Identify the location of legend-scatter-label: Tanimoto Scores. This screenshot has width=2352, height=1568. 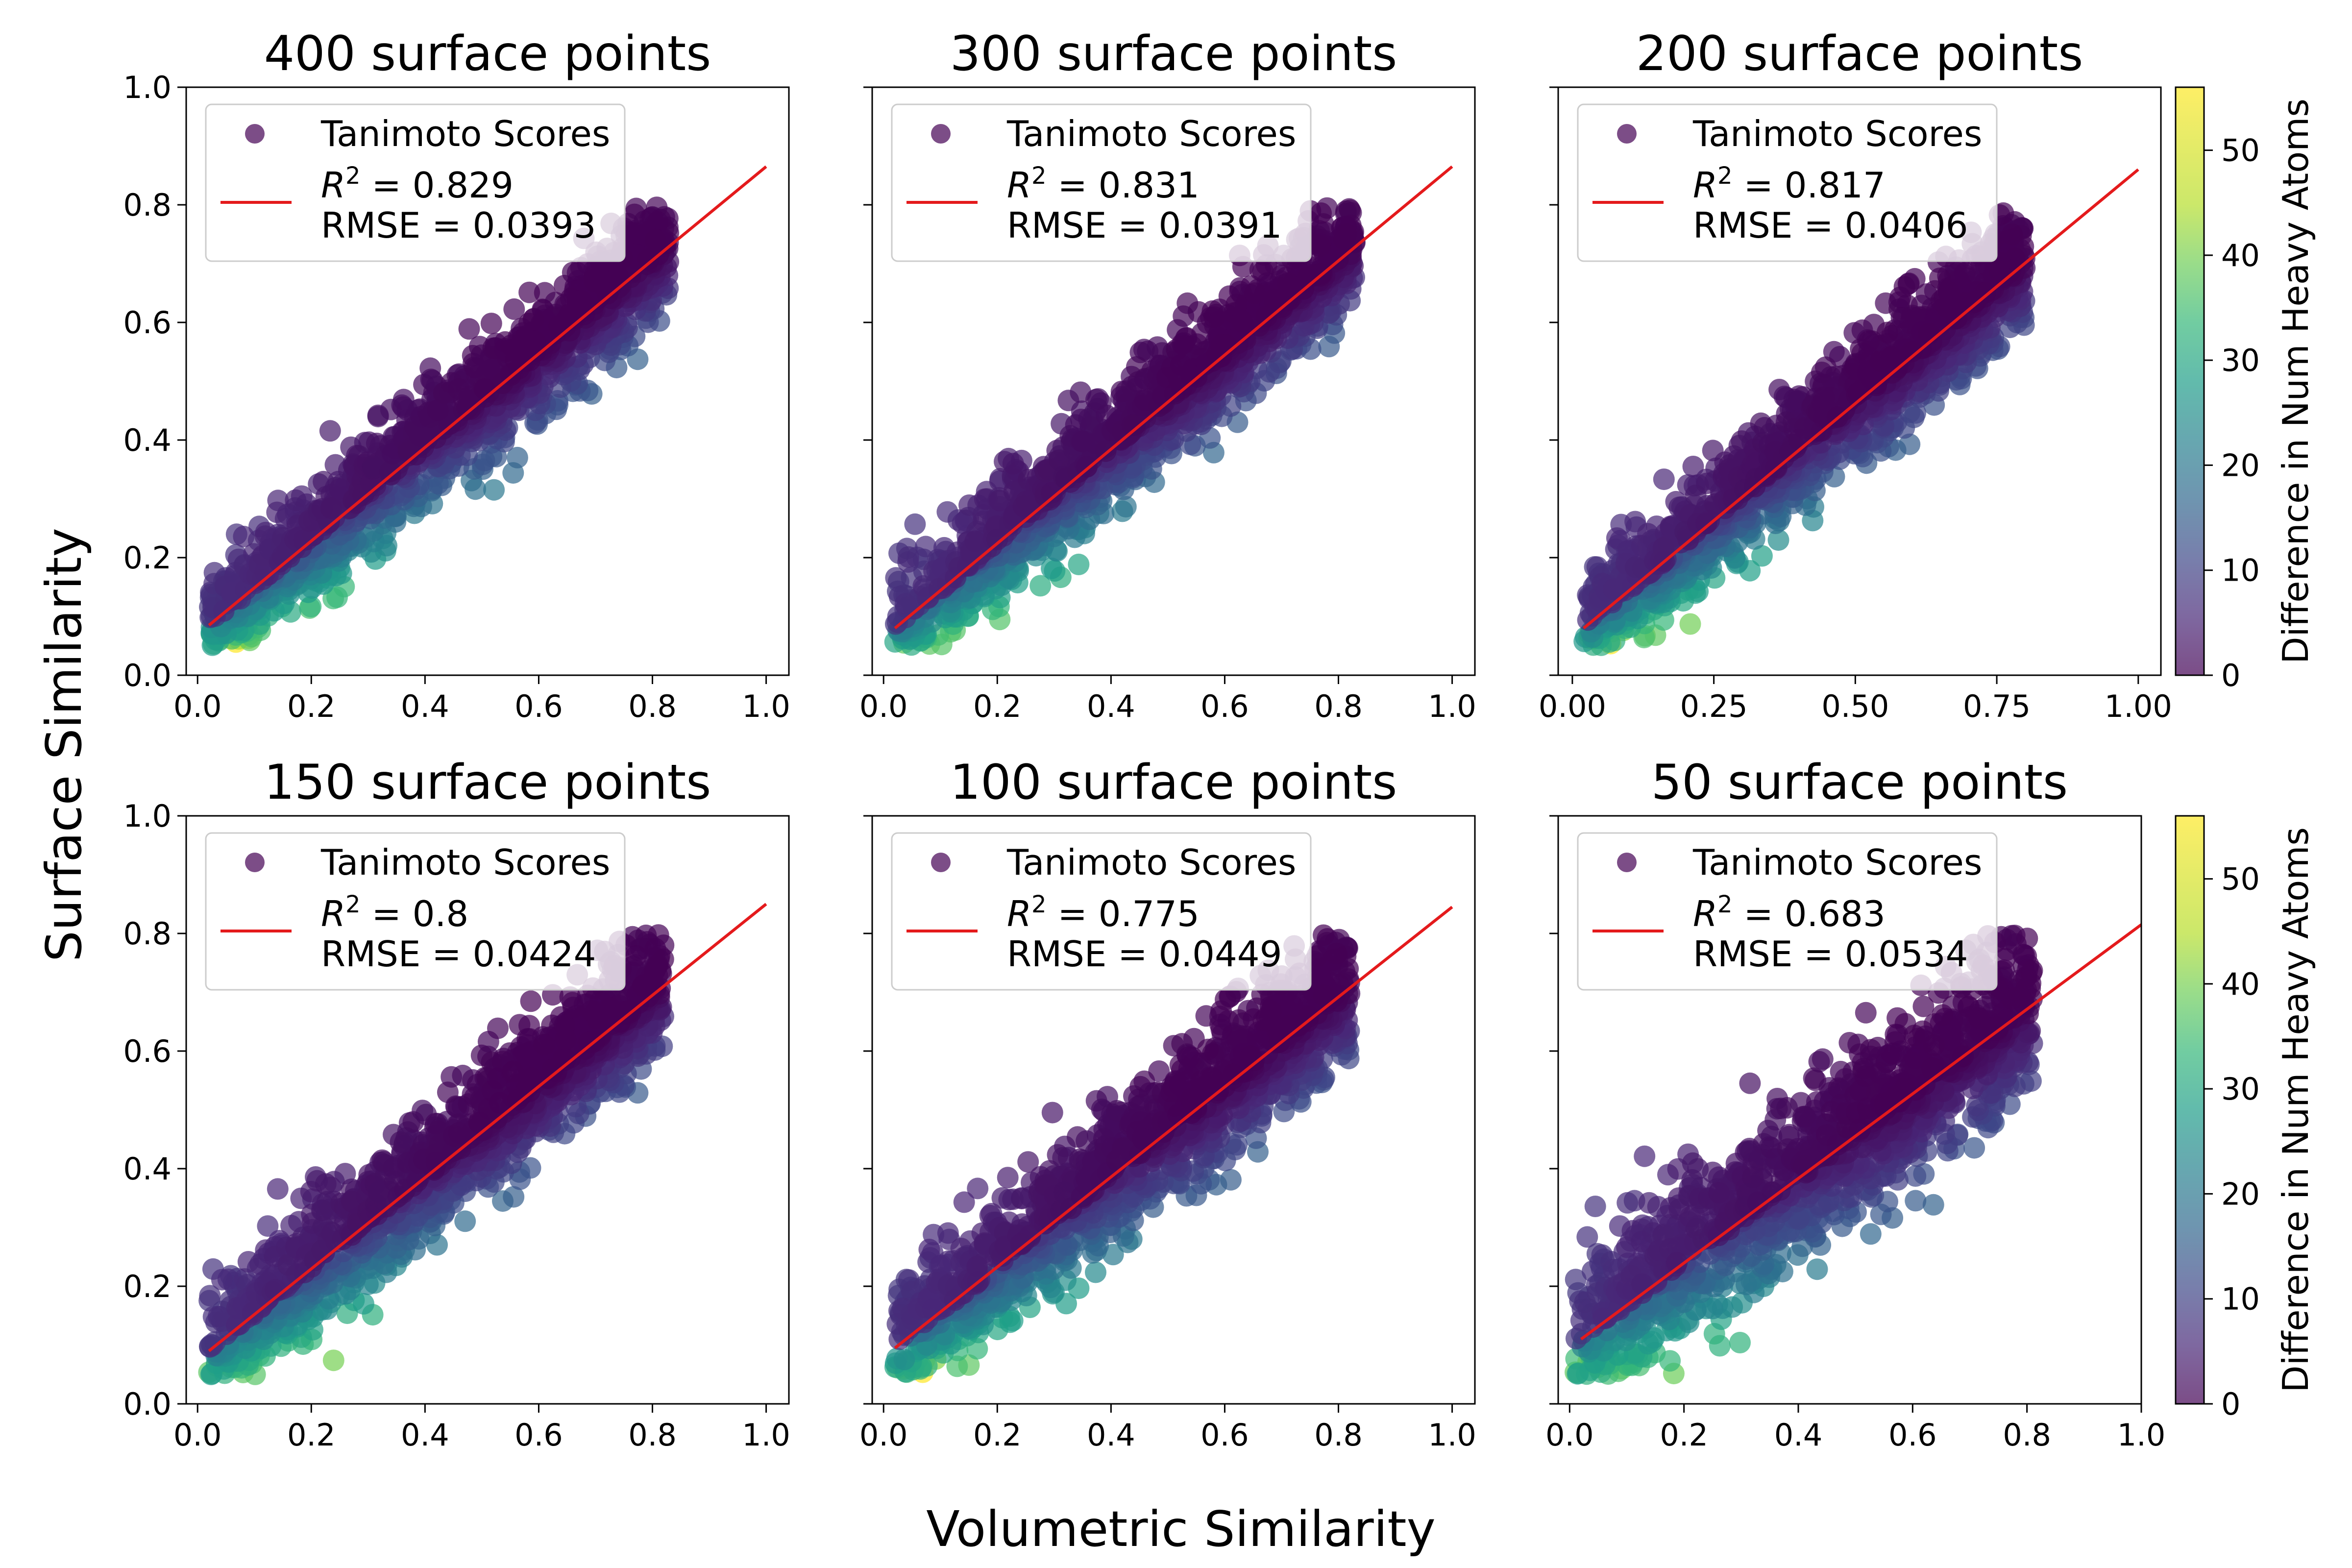
(1151, 133).